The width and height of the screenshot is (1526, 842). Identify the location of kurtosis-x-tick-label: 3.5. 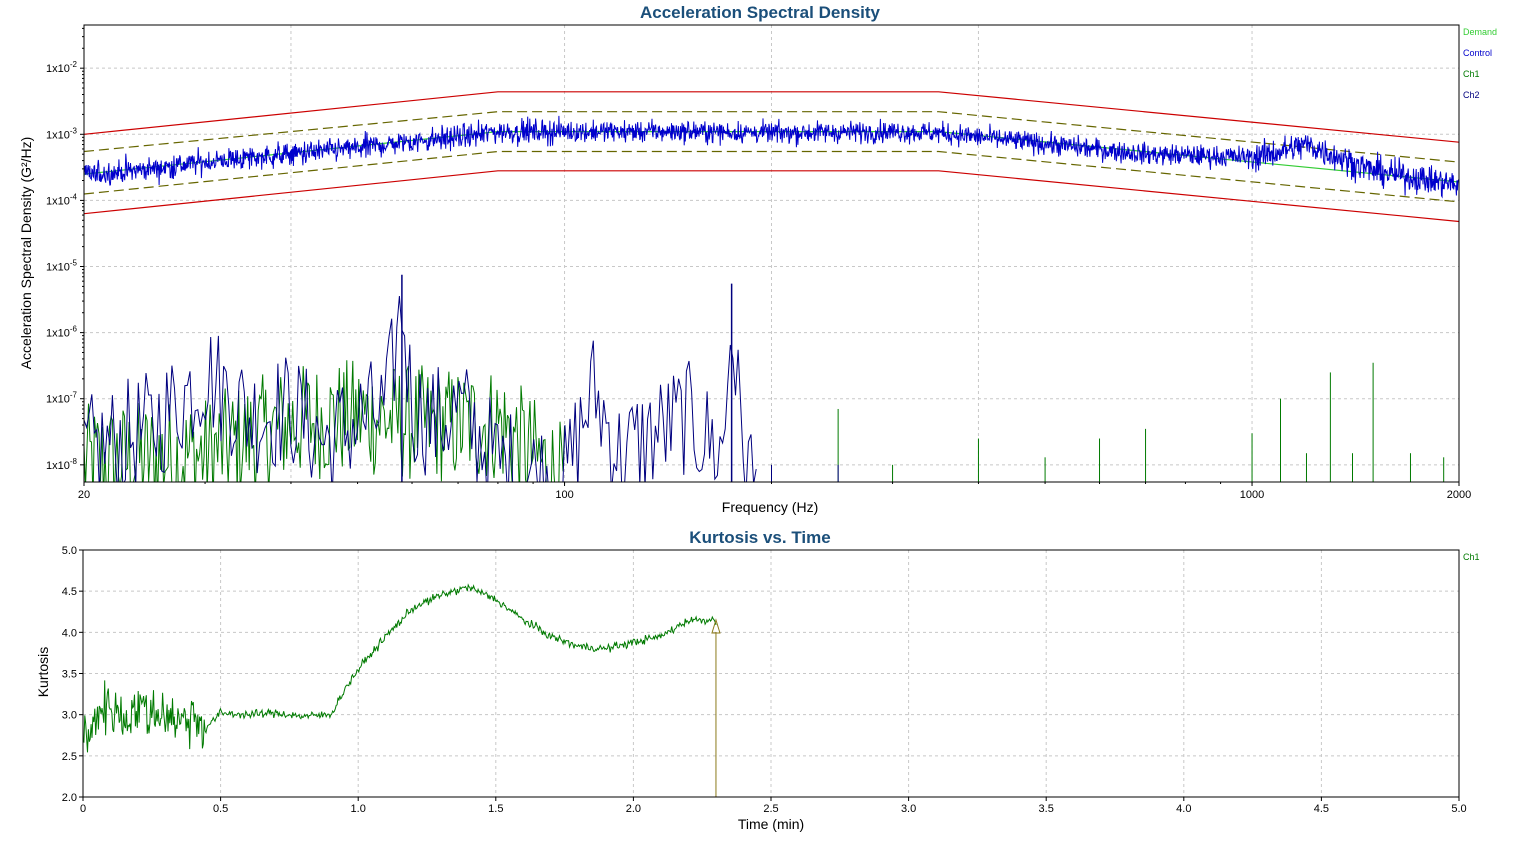
(1046, 809).